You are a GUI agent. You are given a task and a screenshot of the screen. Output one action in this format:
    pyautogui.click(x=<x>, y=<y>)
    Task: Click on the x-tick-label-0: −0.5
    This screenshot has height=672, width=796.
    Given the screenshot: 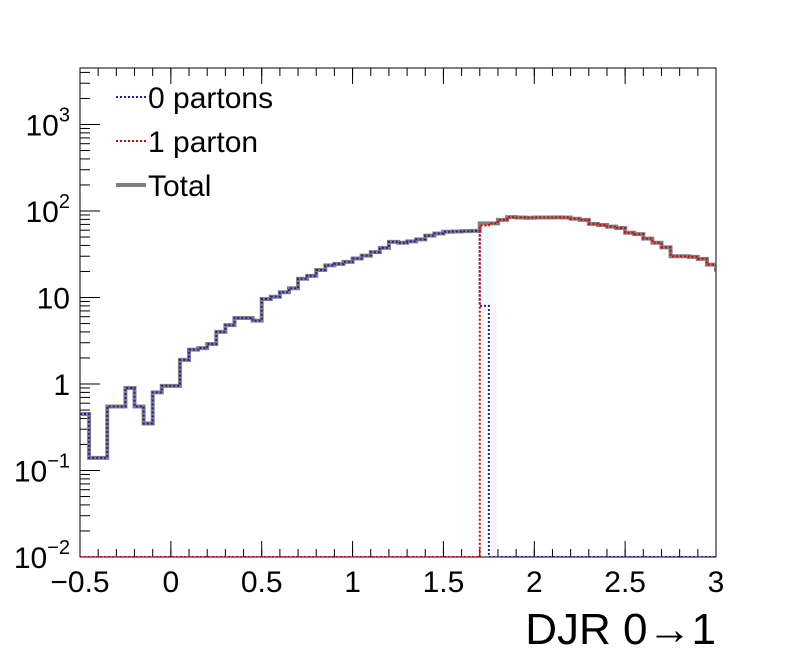 What is the action you would take?
    pyautogui.click(x=79, y=582)
    